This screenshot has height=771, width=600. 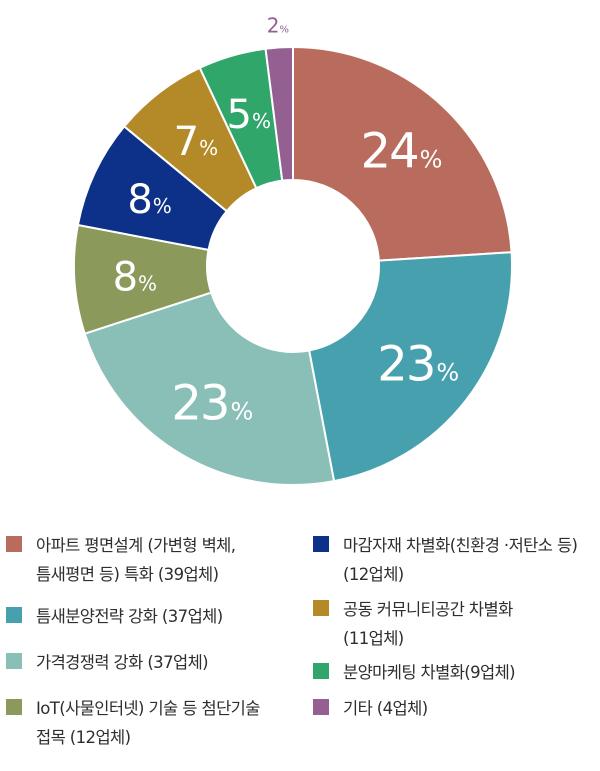 I want to click on legend-item-community-space: 공동 커뮤니티공간 차별화 (11업체), so click(x=456, y=624).